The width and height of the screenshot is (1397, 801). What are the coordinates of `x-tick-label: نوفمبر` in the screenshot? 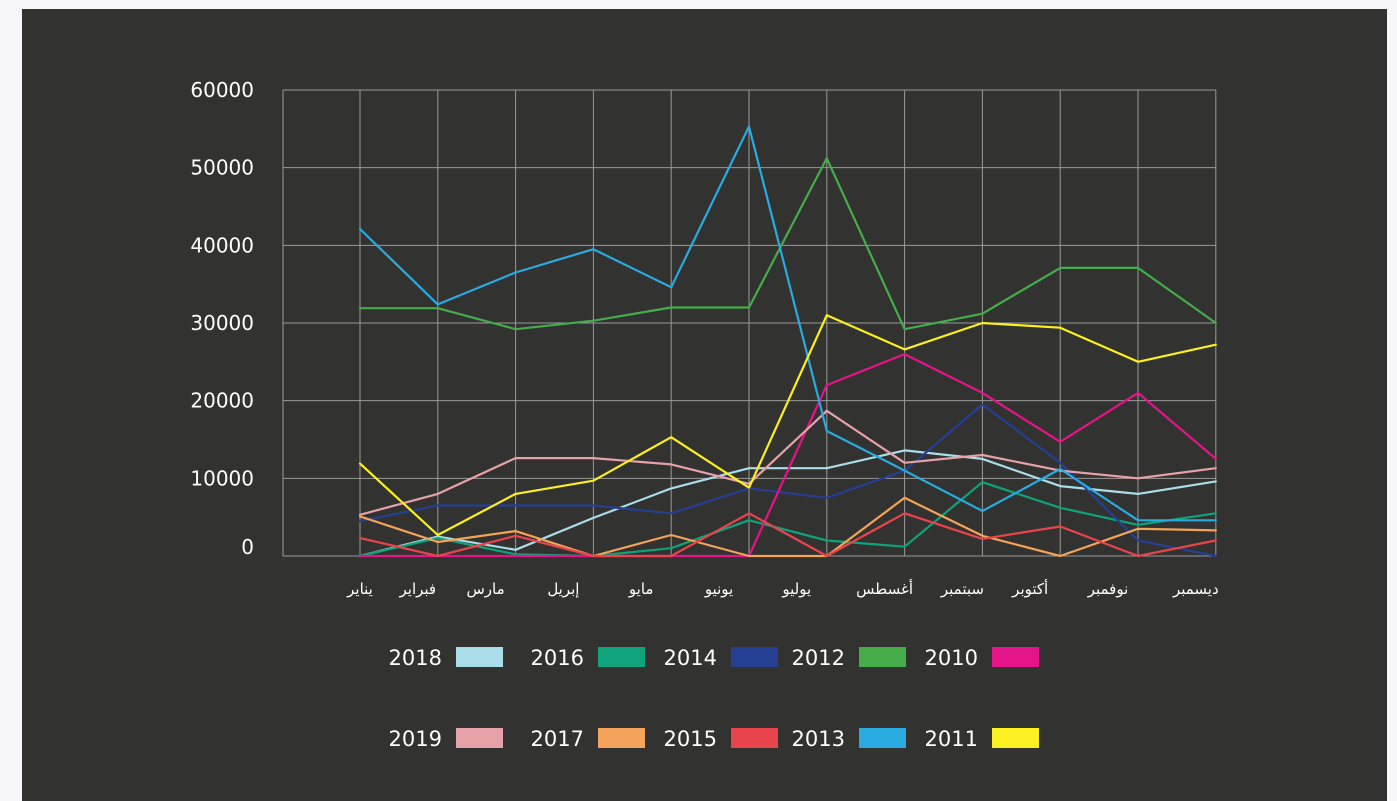 It's located at (1108, 589).